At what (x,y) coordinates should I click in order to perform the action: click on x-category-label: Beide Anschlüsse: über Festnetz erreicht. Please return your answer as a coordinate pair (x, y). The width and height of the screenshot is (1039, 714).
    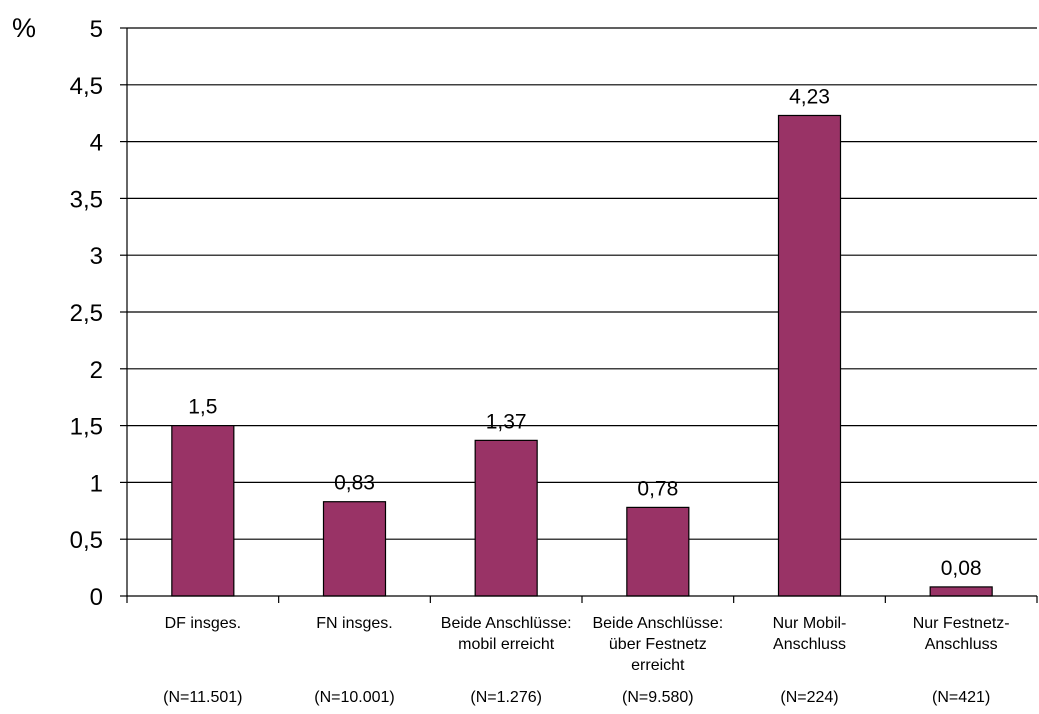
    Looking at the image, I should click on (657, 644).